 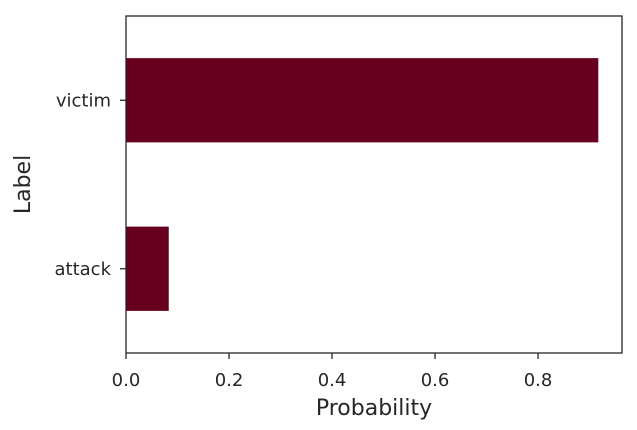 I want to click on x-tick-label: 0.0, so click(x=126, y=380).